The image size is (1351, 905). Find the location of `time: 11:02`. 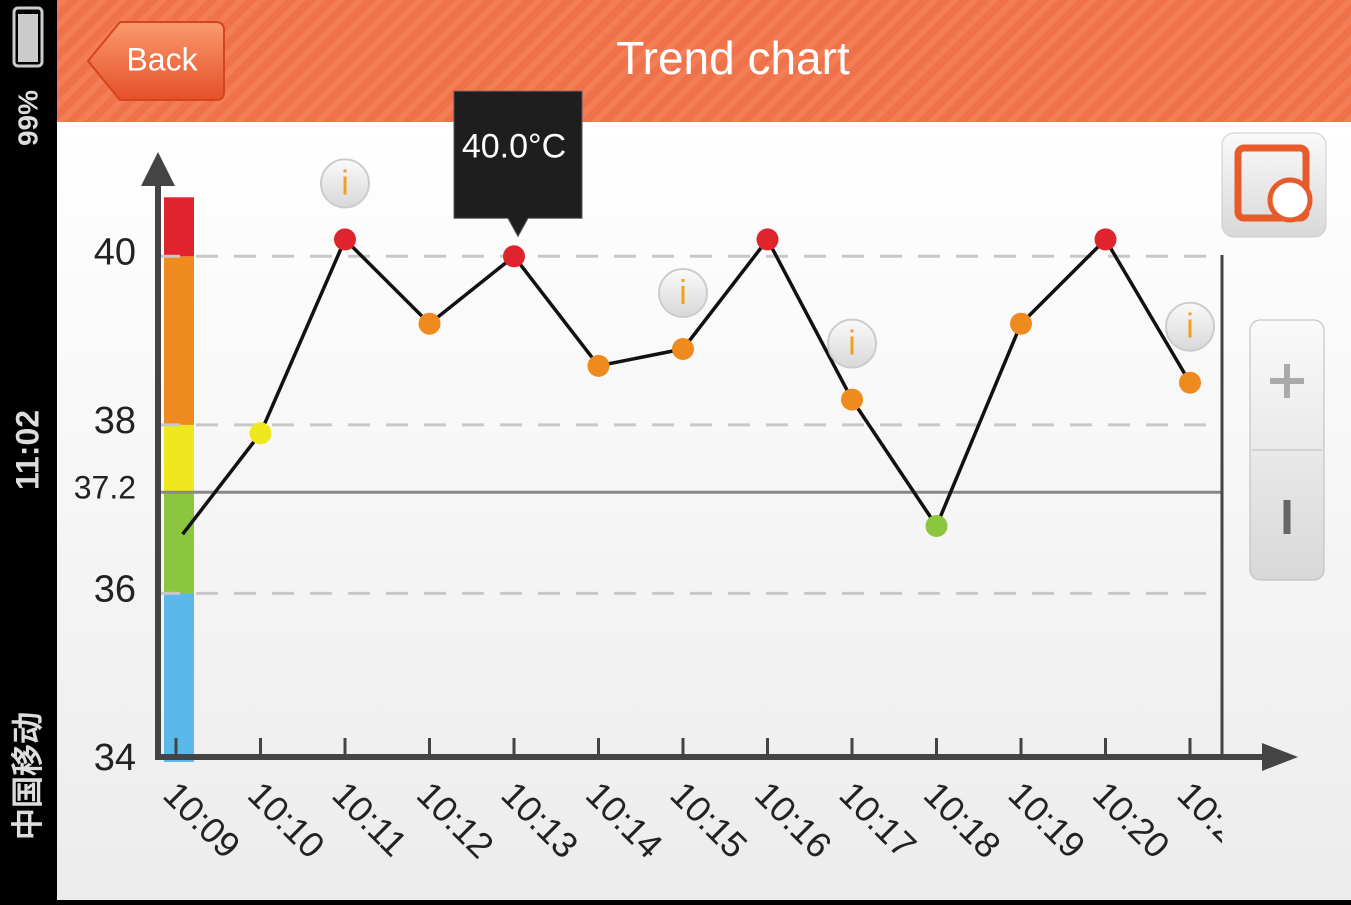

time: 11:02 is located at coordinates (27, 450).